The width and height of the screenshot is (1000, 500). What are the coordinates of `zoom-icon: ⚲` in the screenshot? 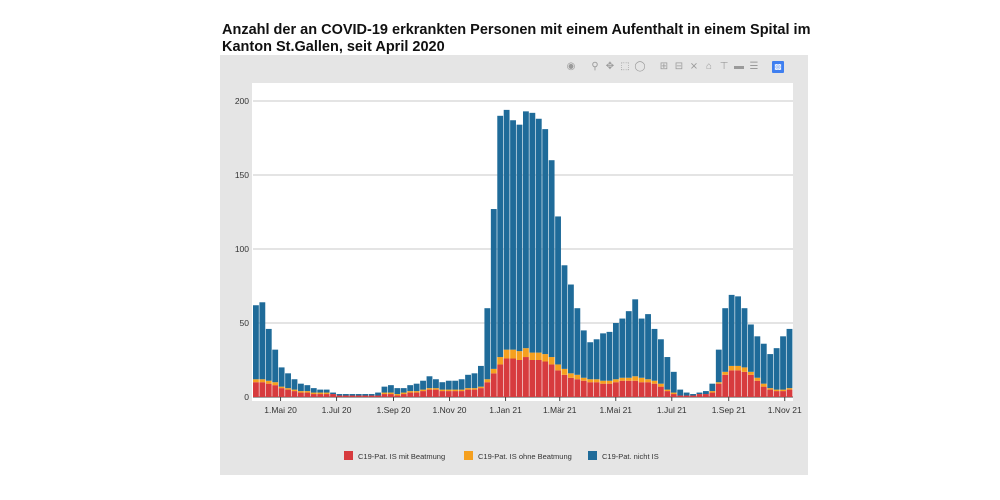 It's located at (595, 66).